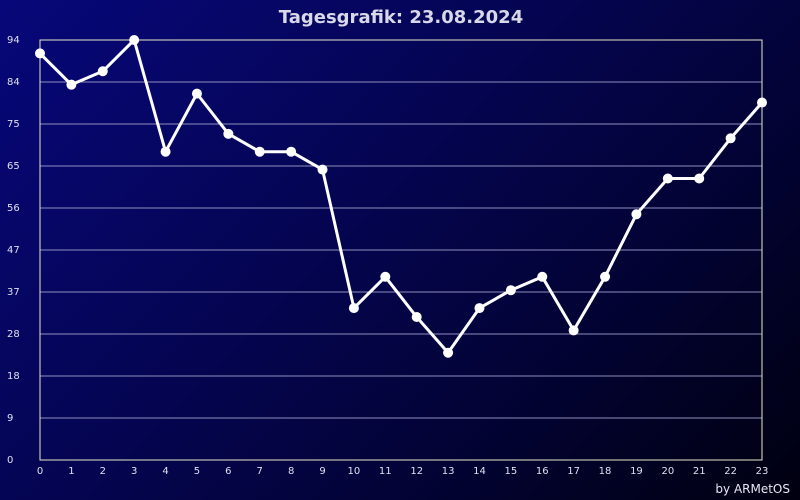 The height and width of the screenshot is (500, 800). I want to click on chart-title: Tagesgrafik: 23.08.2024, so click(401, 17).